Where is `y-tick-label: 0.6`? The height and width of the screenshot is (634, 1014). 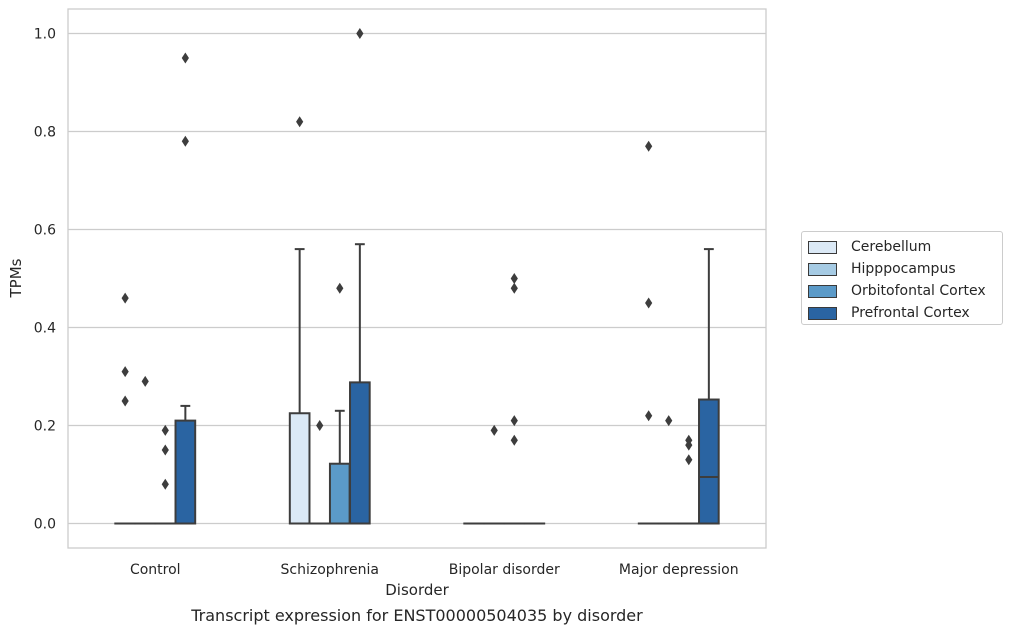 y-tick-label: 0.6 is located at coordinates (45, 231).